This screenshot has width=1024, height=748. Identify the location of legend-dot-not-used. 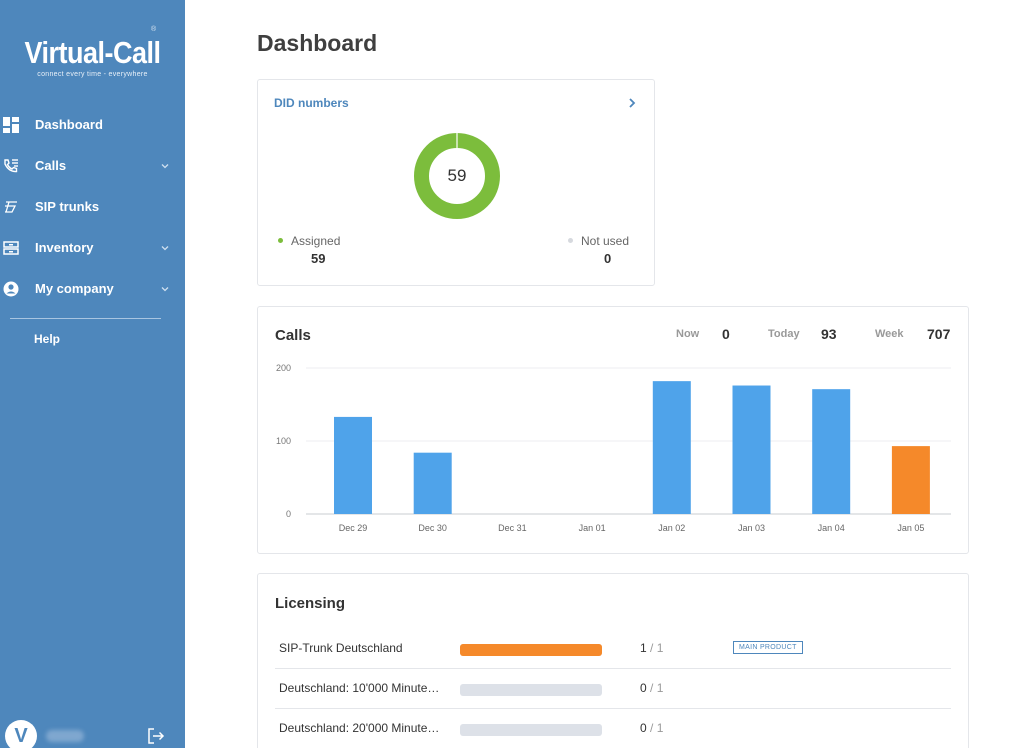
(570, 241).